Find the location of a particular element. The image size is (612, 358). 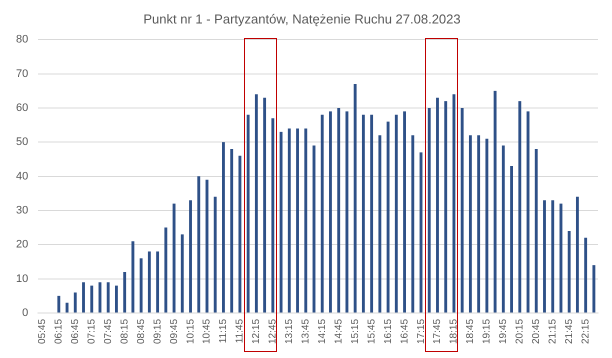

y-tick-label: 40 is located at coordinates (22, 176).